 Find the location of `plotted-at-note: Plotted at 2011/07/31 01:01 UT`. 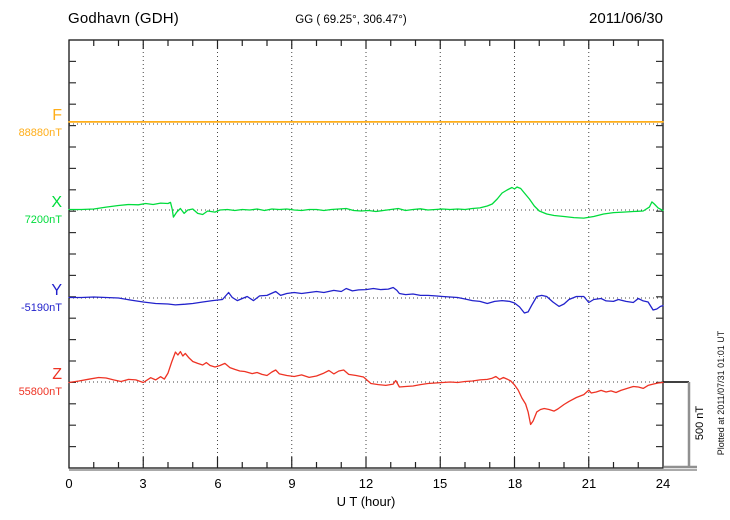

plotted-at-note: Plotted at 2011/07/31 01:01 UT is located at coordinates (721, 393).